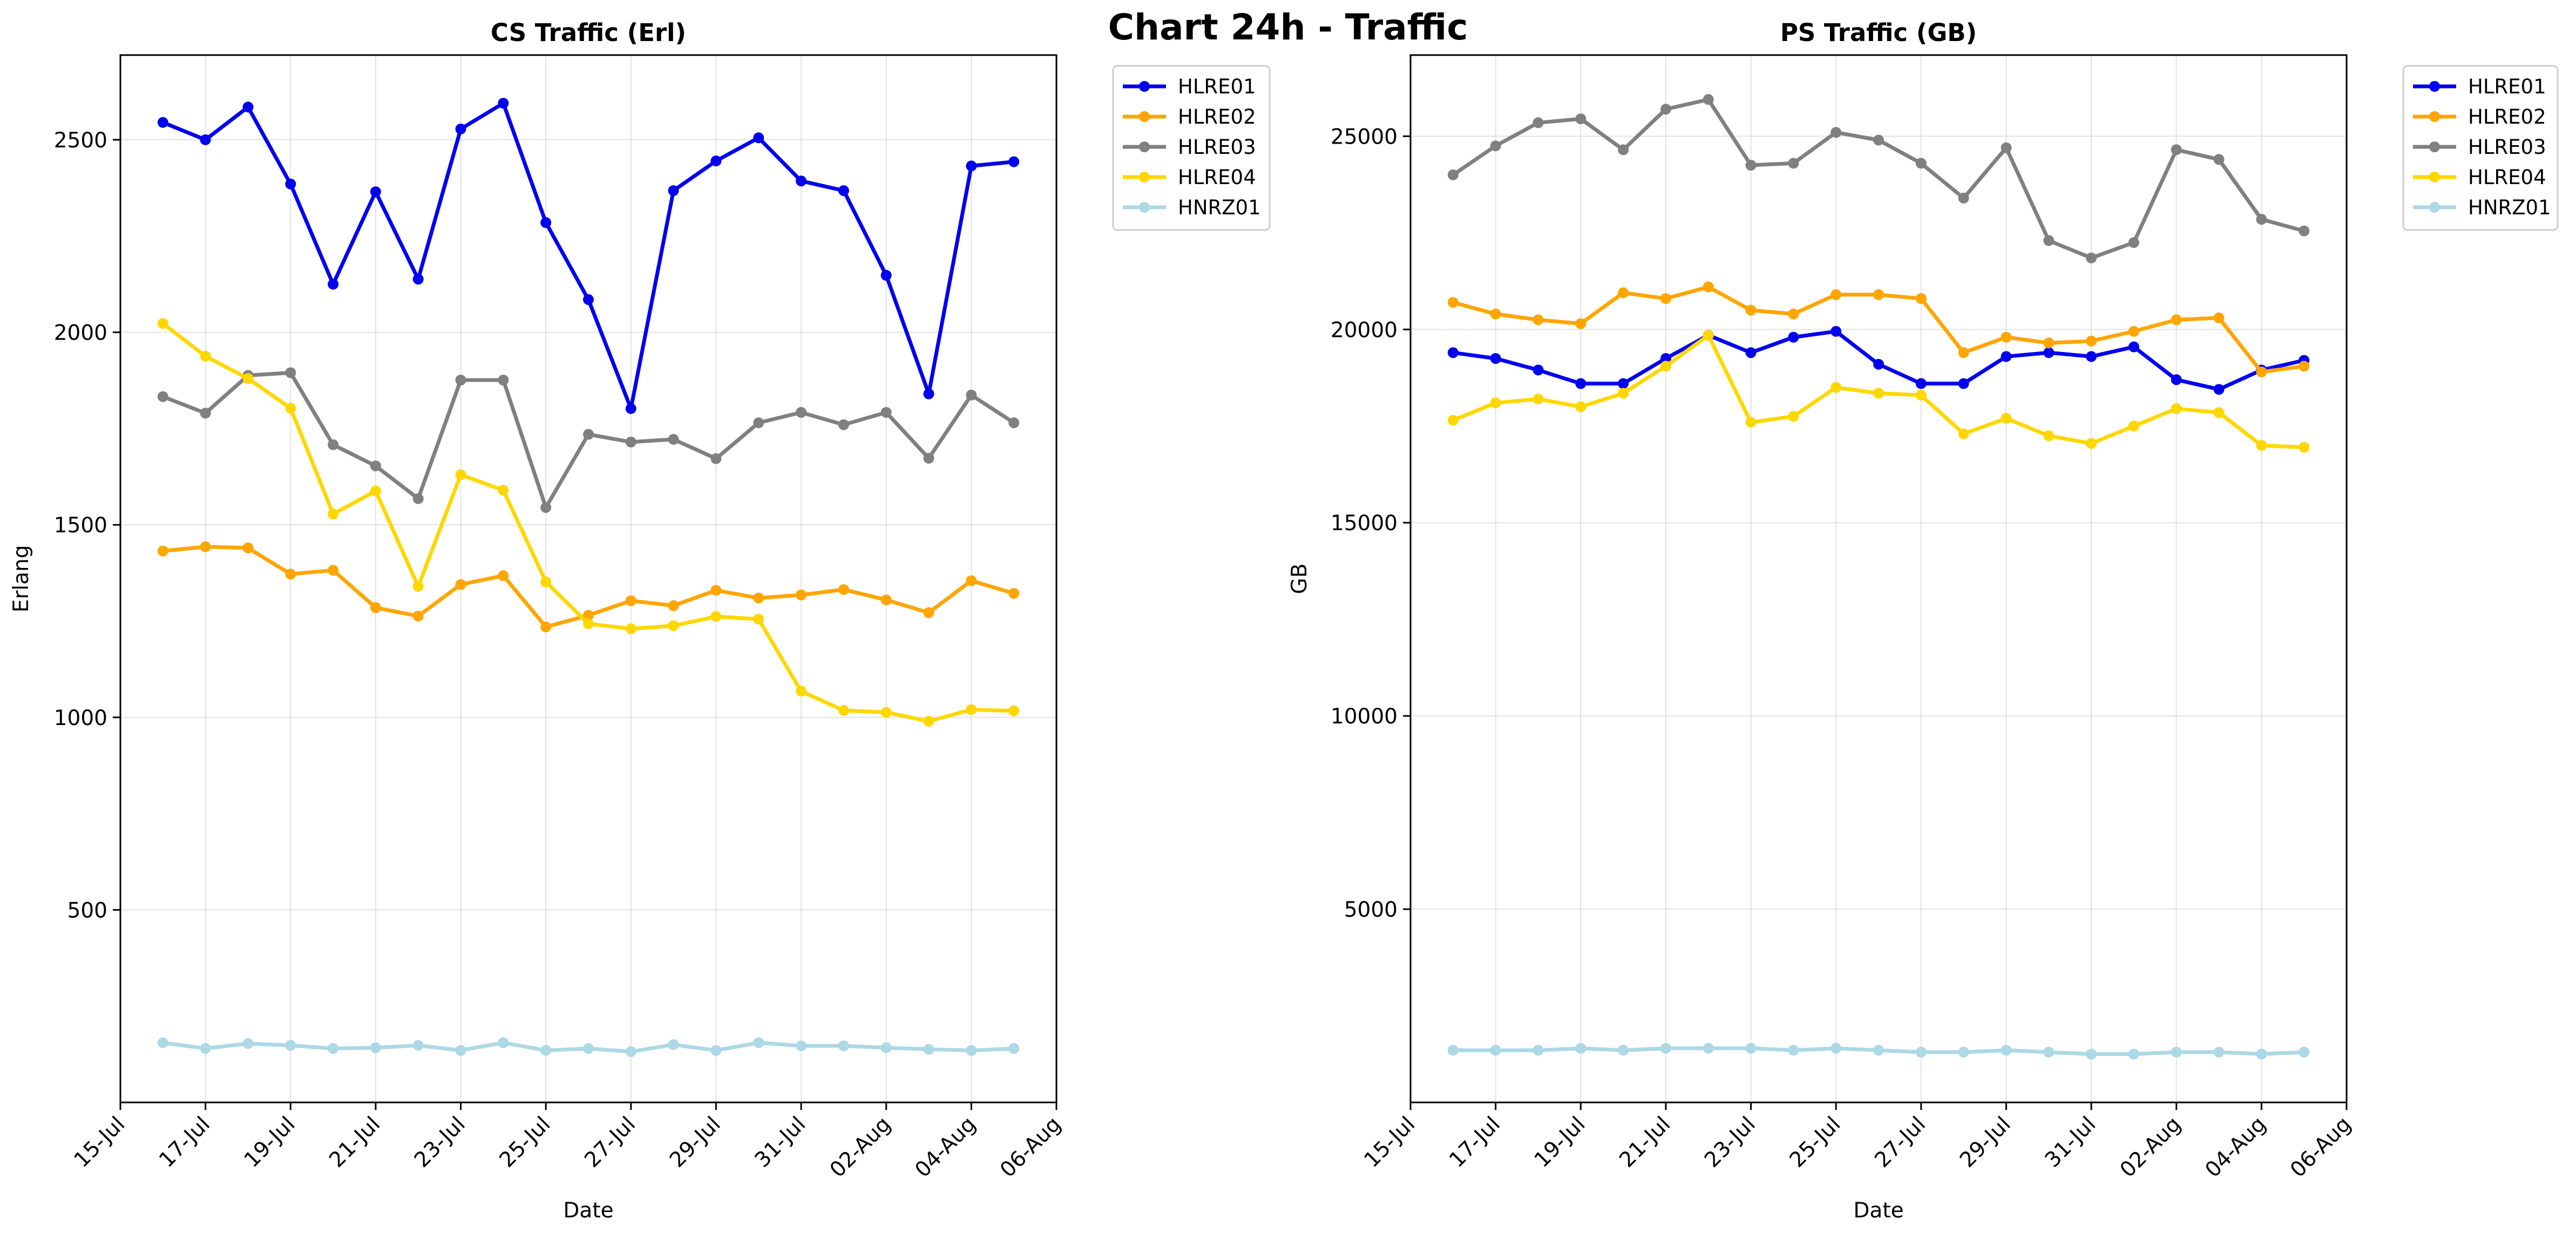  What do you see at coordinates (2071, 1142) in the screenshot?
I see `x-tick-label: 31-Jul` at bounding box center [2071, 1142].